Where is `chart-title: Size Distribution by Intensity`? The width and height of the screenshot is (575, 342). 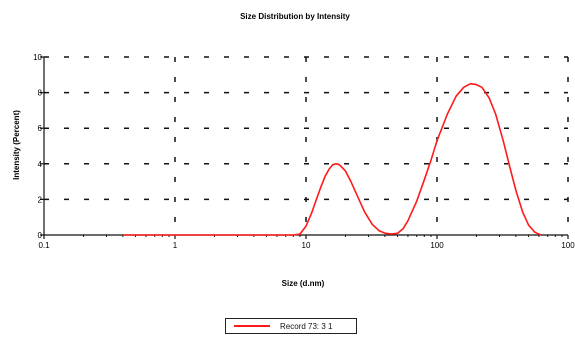
chart-title: Size Distribution by Intensity is located at coordinates (295, 16).